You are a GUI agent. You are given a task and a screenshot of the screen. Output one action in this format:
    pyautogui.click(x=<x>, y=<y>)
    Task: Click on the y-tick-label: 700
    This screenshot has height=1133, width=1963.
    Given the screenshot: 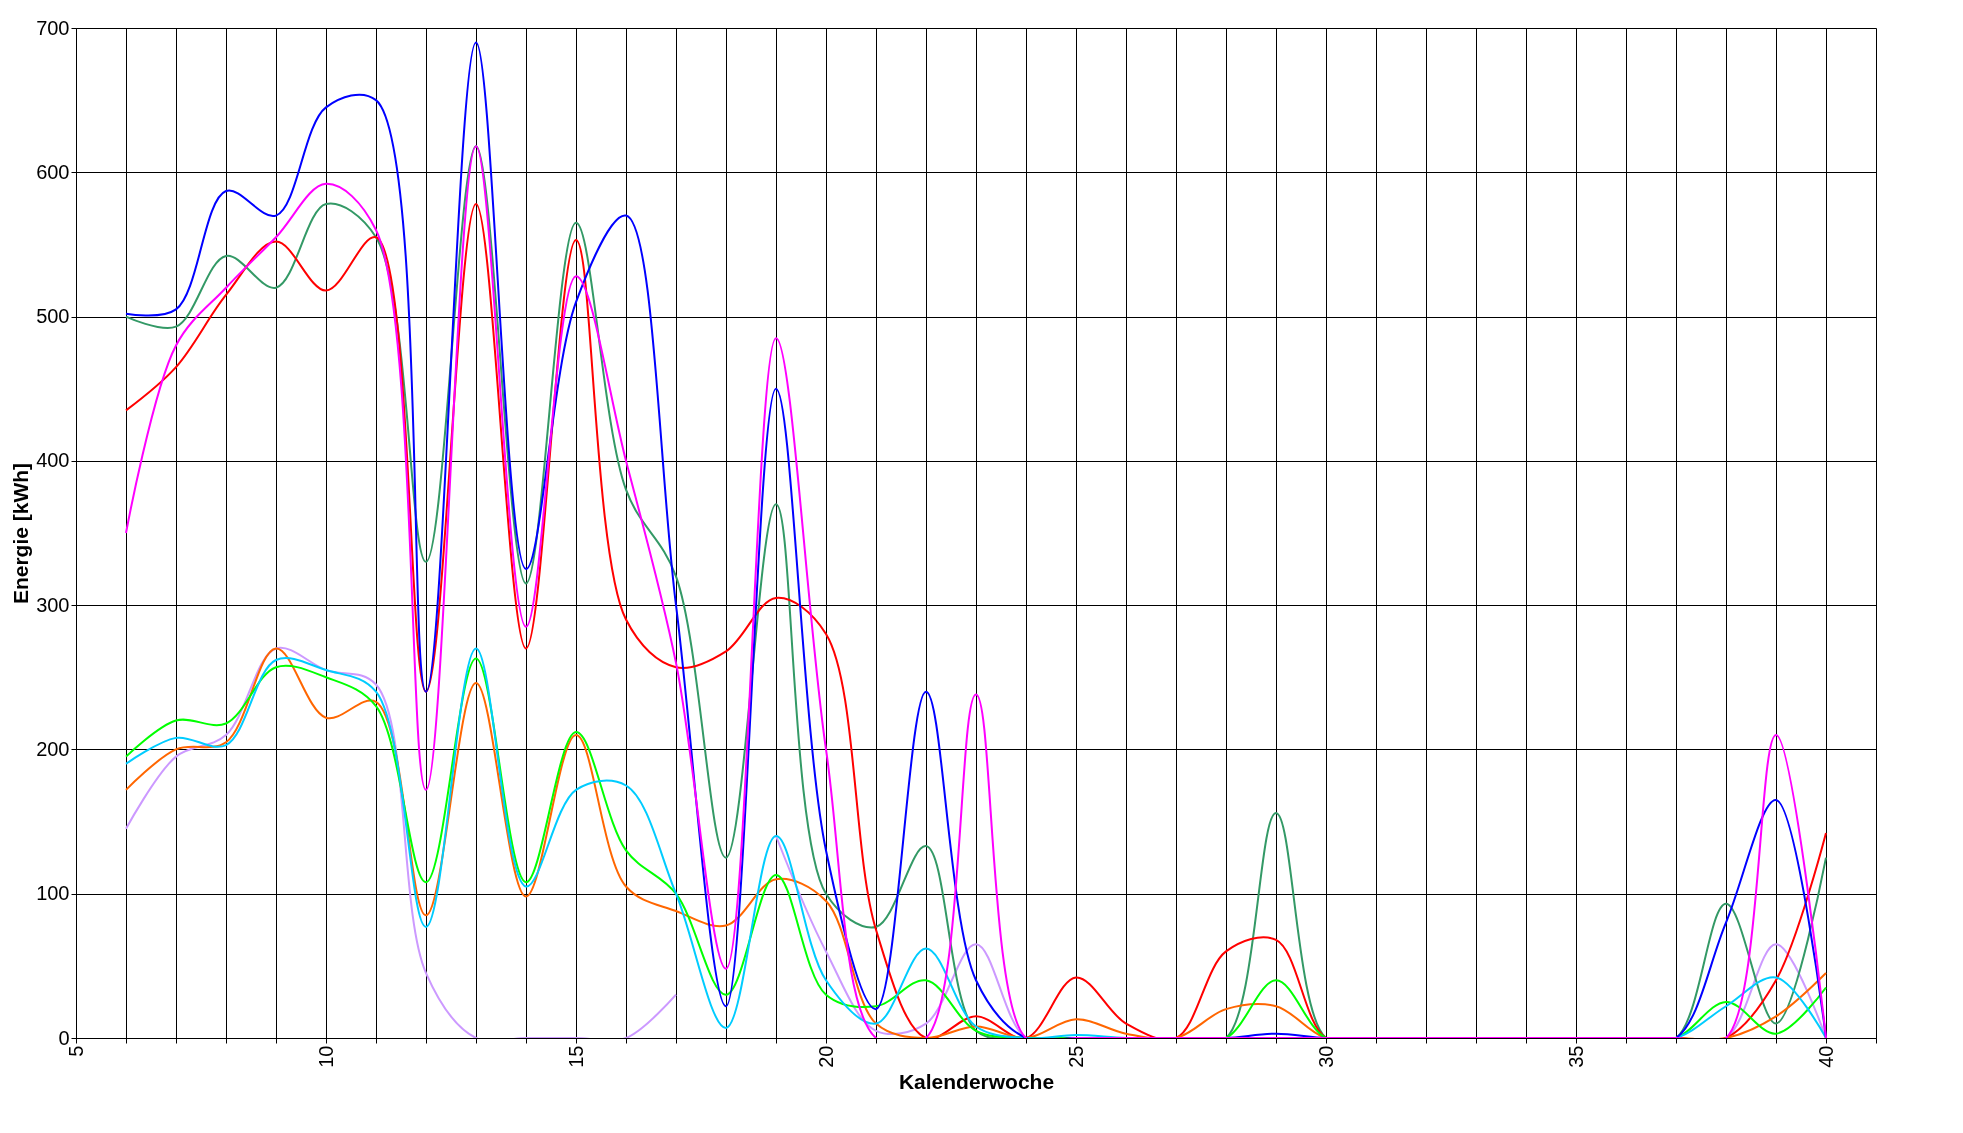 What is the action you would take?
    pyautogui.click(x=53, y=27)
    